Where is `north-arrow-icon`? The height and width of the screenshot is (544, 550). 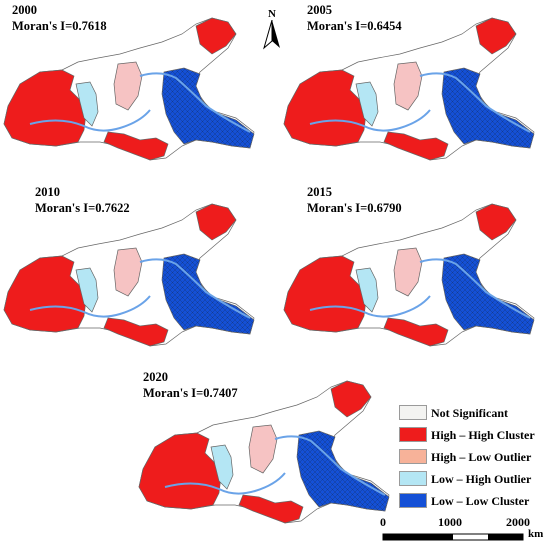 north-arrow-icon is located at coordinates (271, 35).